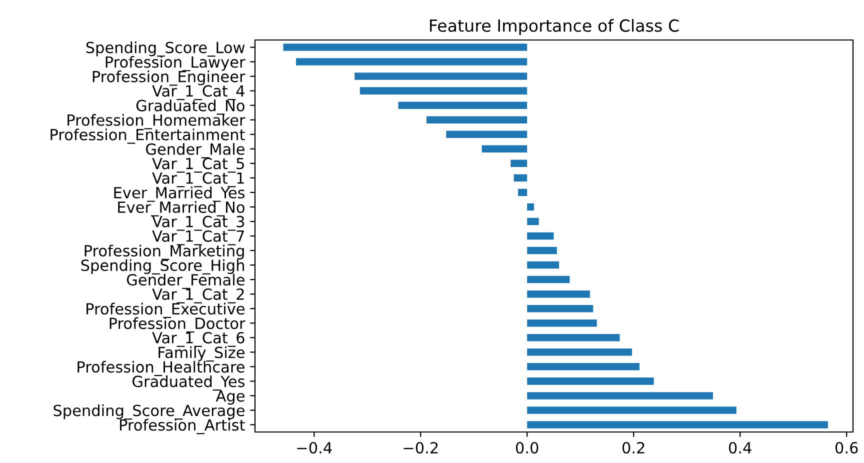 The height and width of the screenshot is (463, 864). I want to click on y-tick-label: Profession_Marketing, so click(164, 252).